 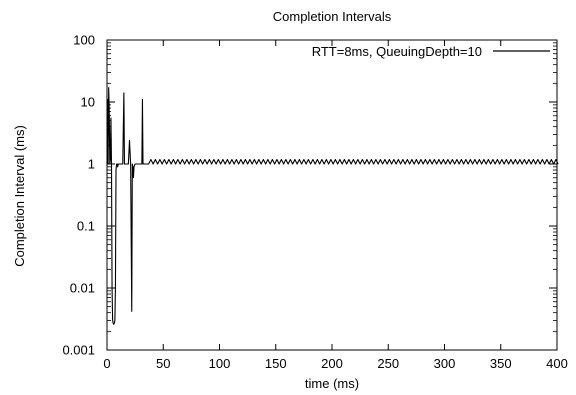 What do you see at coordinates (388, 363) in the screenshot?
I see `x-tick-label: 250` at bounding box center [388, 363].